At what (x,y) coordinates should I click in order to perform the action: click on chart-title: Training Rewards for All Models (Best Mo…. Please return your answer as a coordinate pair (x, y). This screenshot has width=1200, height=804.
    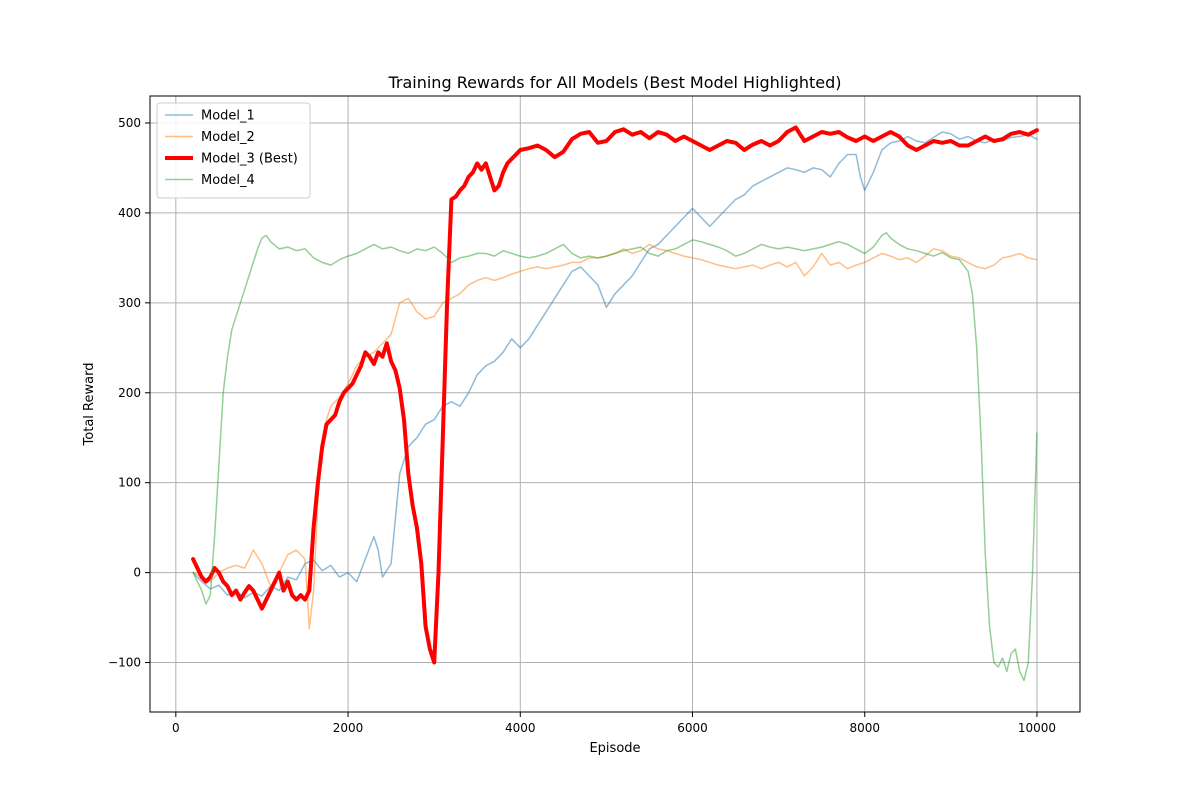
    Looking at the image, I should click on (614, 82).